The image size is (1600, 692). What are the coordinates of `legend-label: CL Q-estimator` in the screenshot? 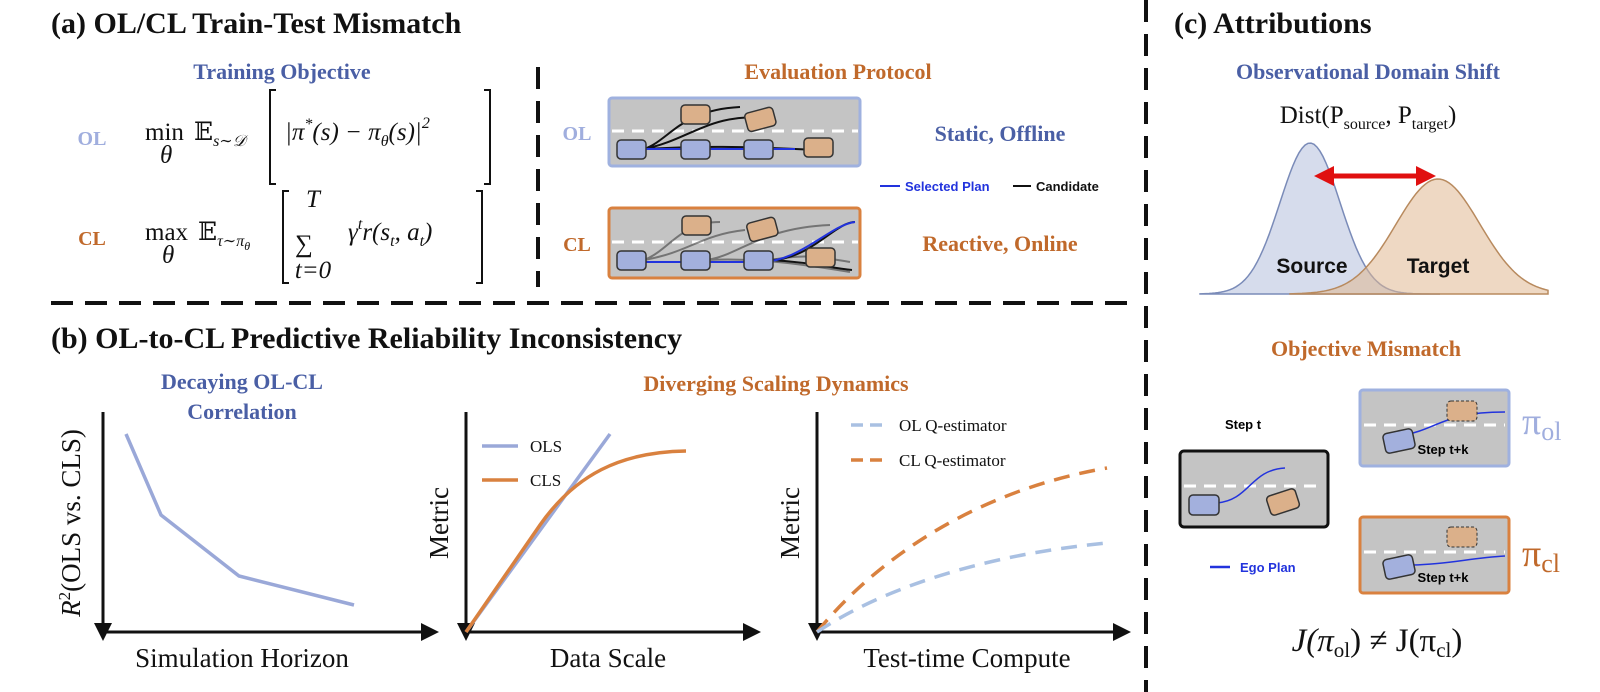 It's located at (952, 460).